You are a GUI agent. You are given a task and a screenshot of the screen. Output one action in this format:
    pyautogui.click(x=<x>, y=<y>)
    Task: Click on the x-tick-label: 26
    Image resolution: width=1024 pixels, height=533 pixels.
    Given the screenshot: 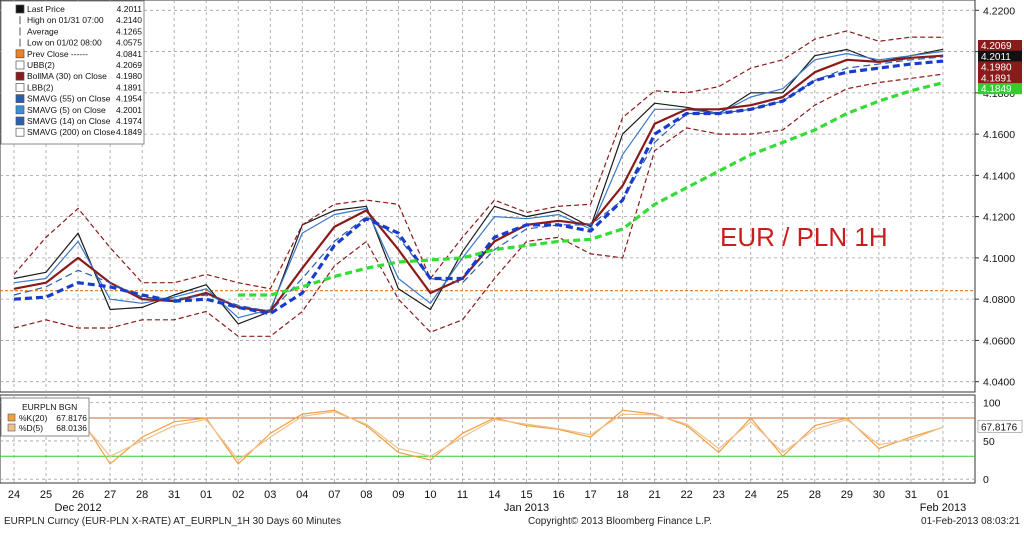 What is the action you would take?
    pyautogui.click(x=78, y=495)
    